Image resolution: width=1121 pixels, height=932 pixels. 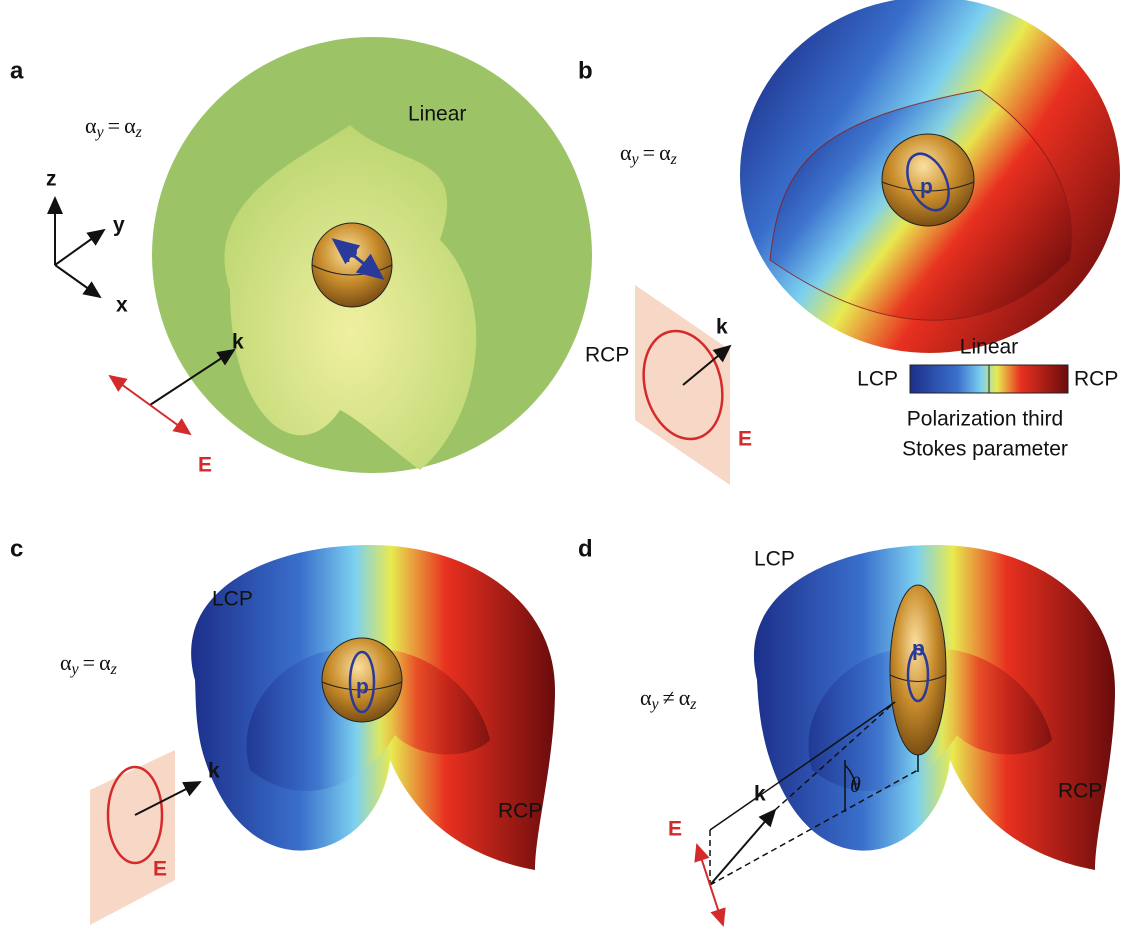 I want to click on equation: αy ≠ αz, so click(x=668, y=699).